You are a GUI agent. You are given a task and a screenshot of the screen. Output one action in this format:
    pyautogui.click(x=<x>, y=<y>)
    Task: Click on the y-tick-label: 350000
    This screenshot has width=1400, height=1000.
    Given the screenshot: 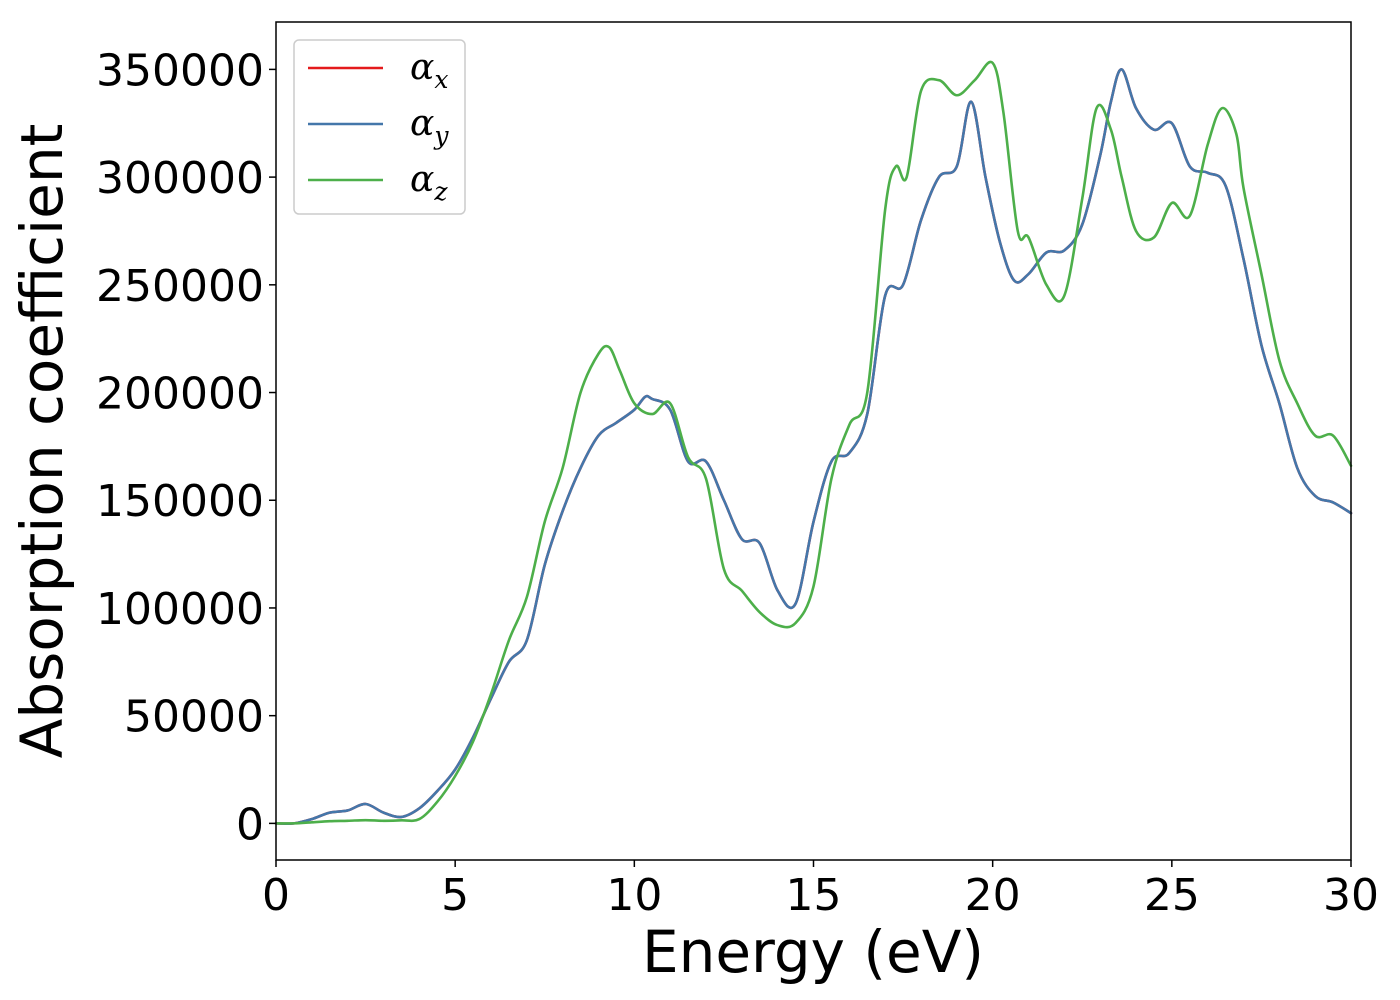 What is the action you would take?
    pyautogui.click(x=180, y=70)
    